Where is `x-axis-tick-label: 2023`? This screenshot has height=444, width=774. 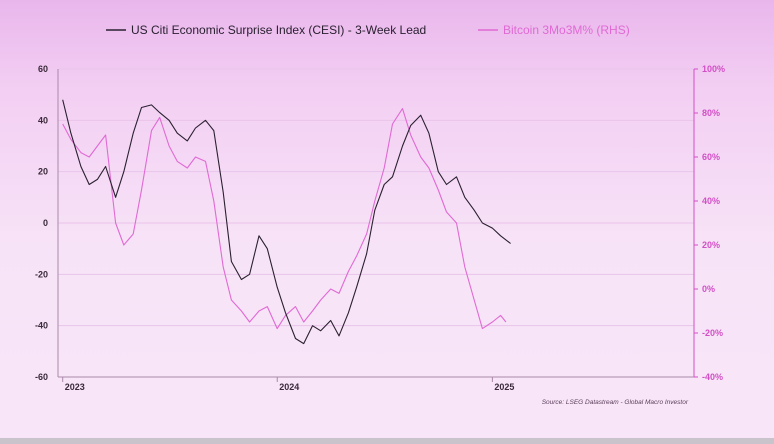 x-axis-tick-label: 2023 is located at coordinates (75, 387).